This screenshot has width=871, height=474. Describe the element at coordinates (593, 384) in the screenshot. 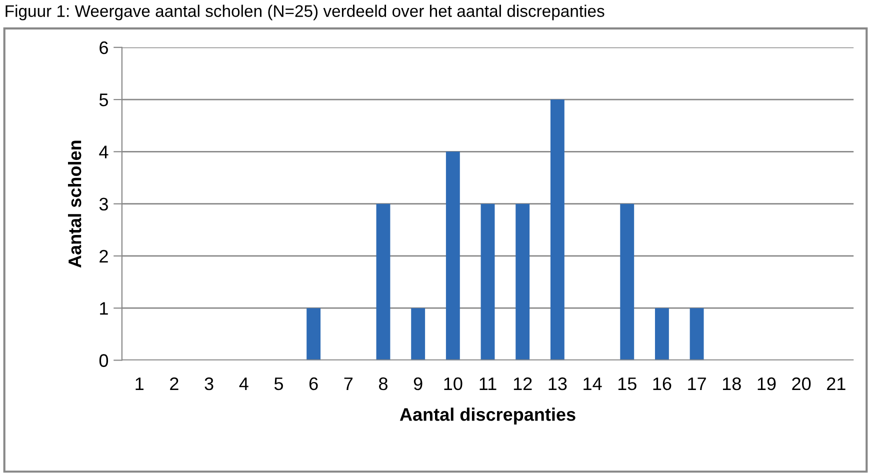

I see `x-tick-label: 14` at that location.